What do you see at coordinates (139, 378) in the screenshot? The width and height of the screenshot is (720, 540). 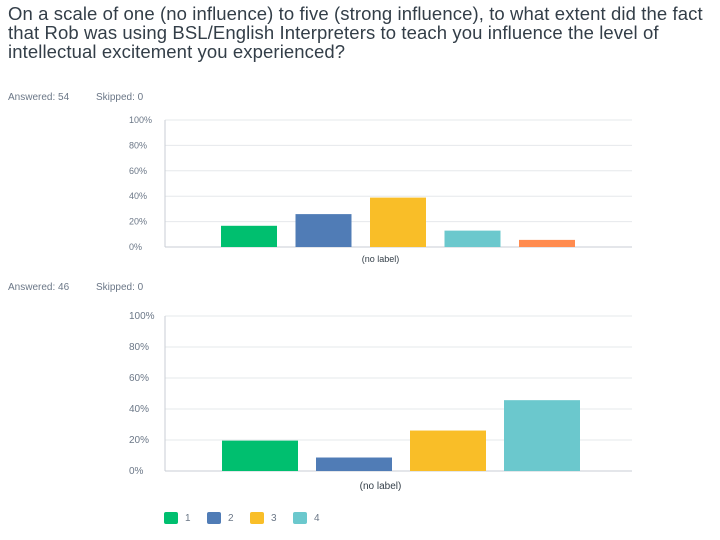 I see `chart2-y-tick-label: 60%` at bounding box center [139, 378].